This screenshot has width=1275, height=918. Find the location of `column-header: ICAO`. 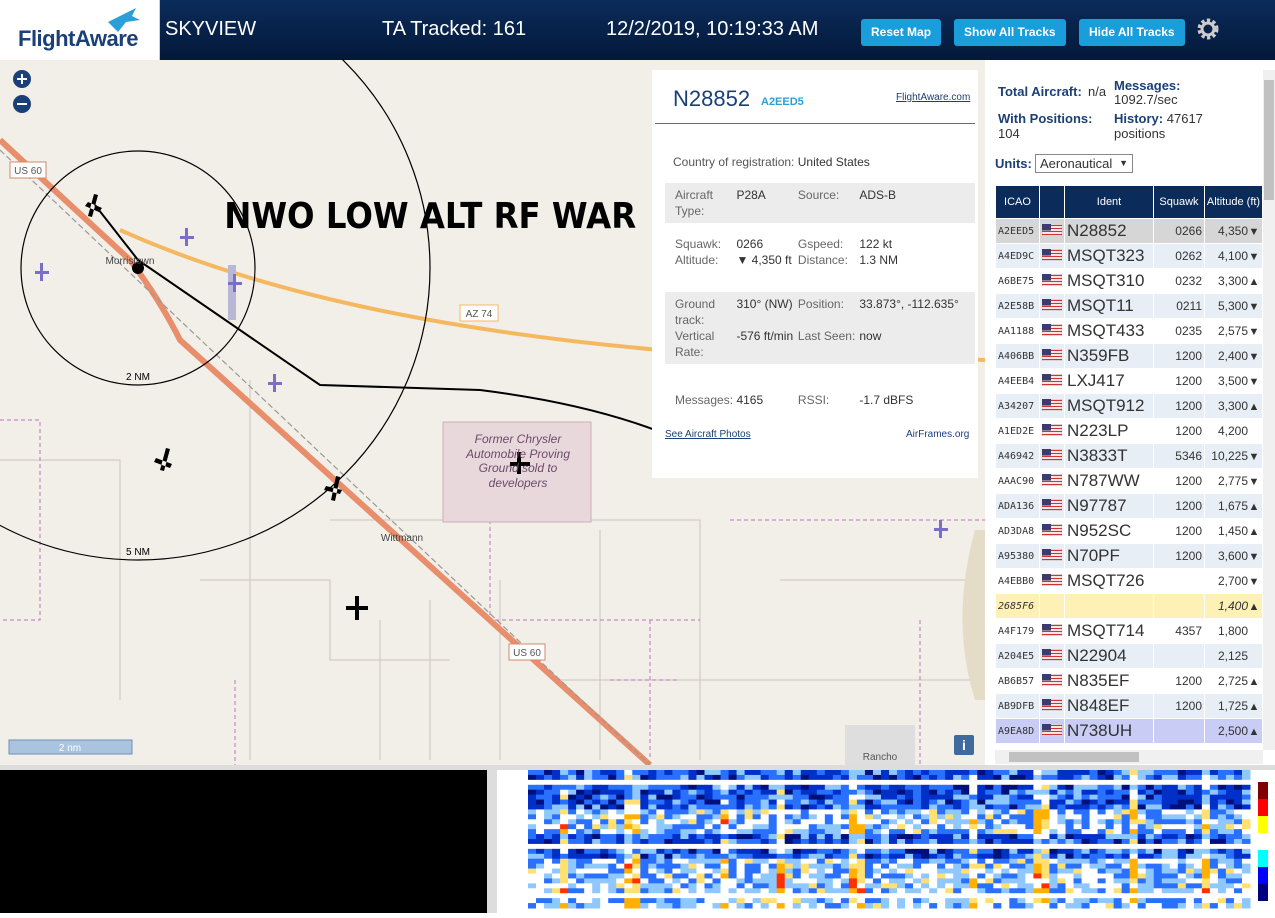

column-header: ICAO is located at coordinates (1017, 202).